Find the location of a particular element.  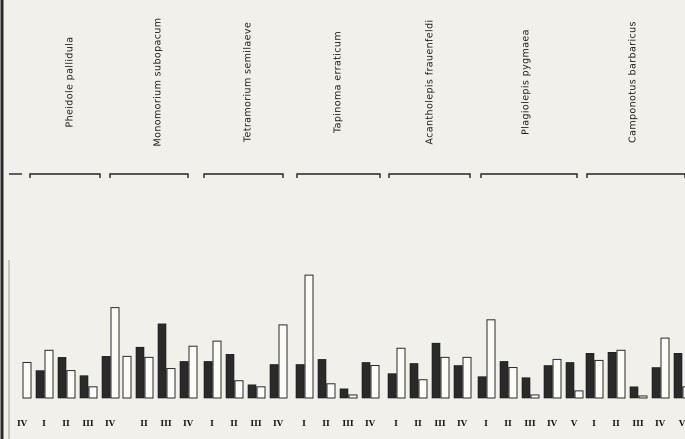

brackets-layer is located at coordinates (347, 175).